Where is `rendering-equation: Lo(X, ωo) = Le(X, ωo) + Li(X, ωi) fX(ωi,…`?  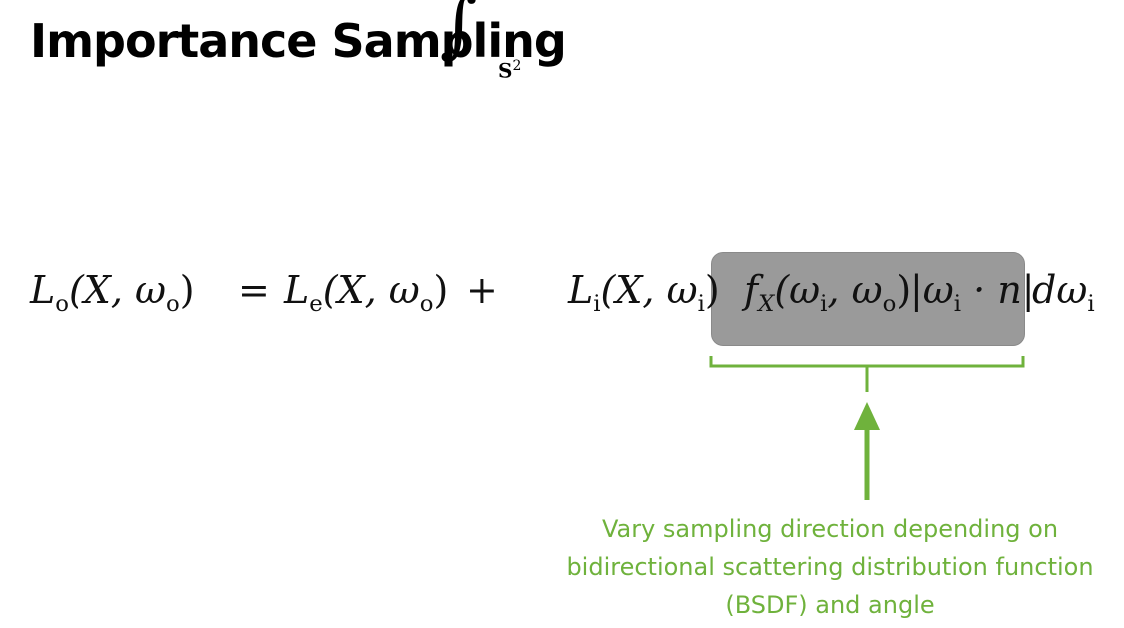 rendering-equation: Lo(X, ωo) = Le(X, ωo) + Li(X, ωi) fX(ωi,… is located at coordinates (570, 303).